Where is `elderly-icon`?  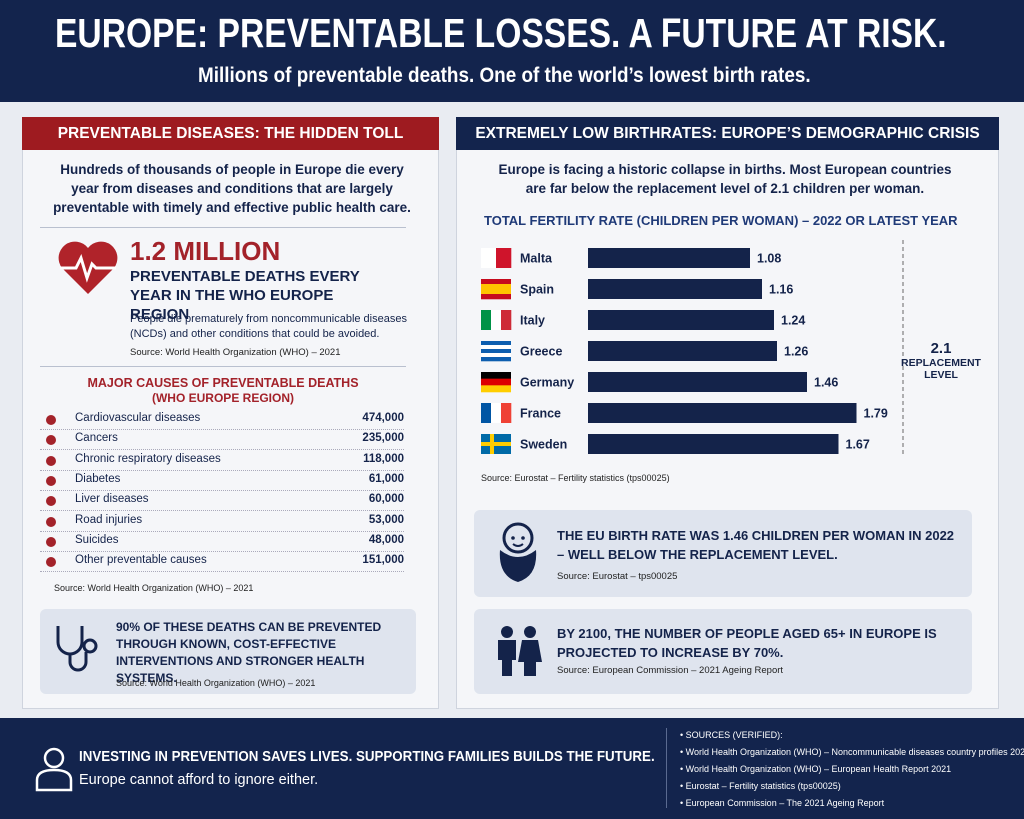 elderly-icon is located at coordinates (520, 651).